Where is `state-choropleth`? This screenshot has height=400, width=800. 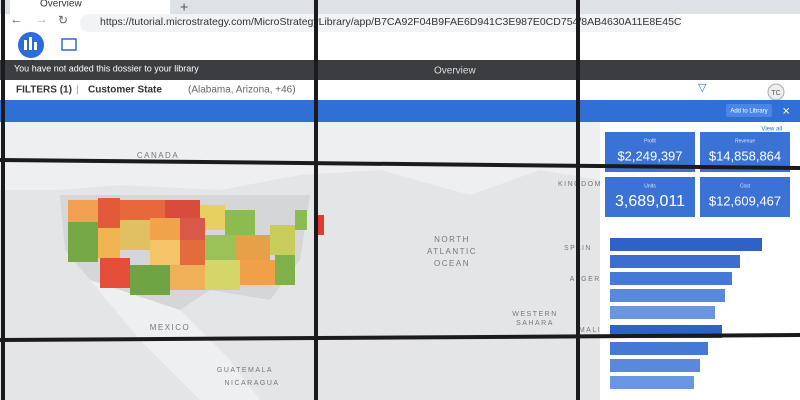 state-choropleth is located at coordinates (196, 246).